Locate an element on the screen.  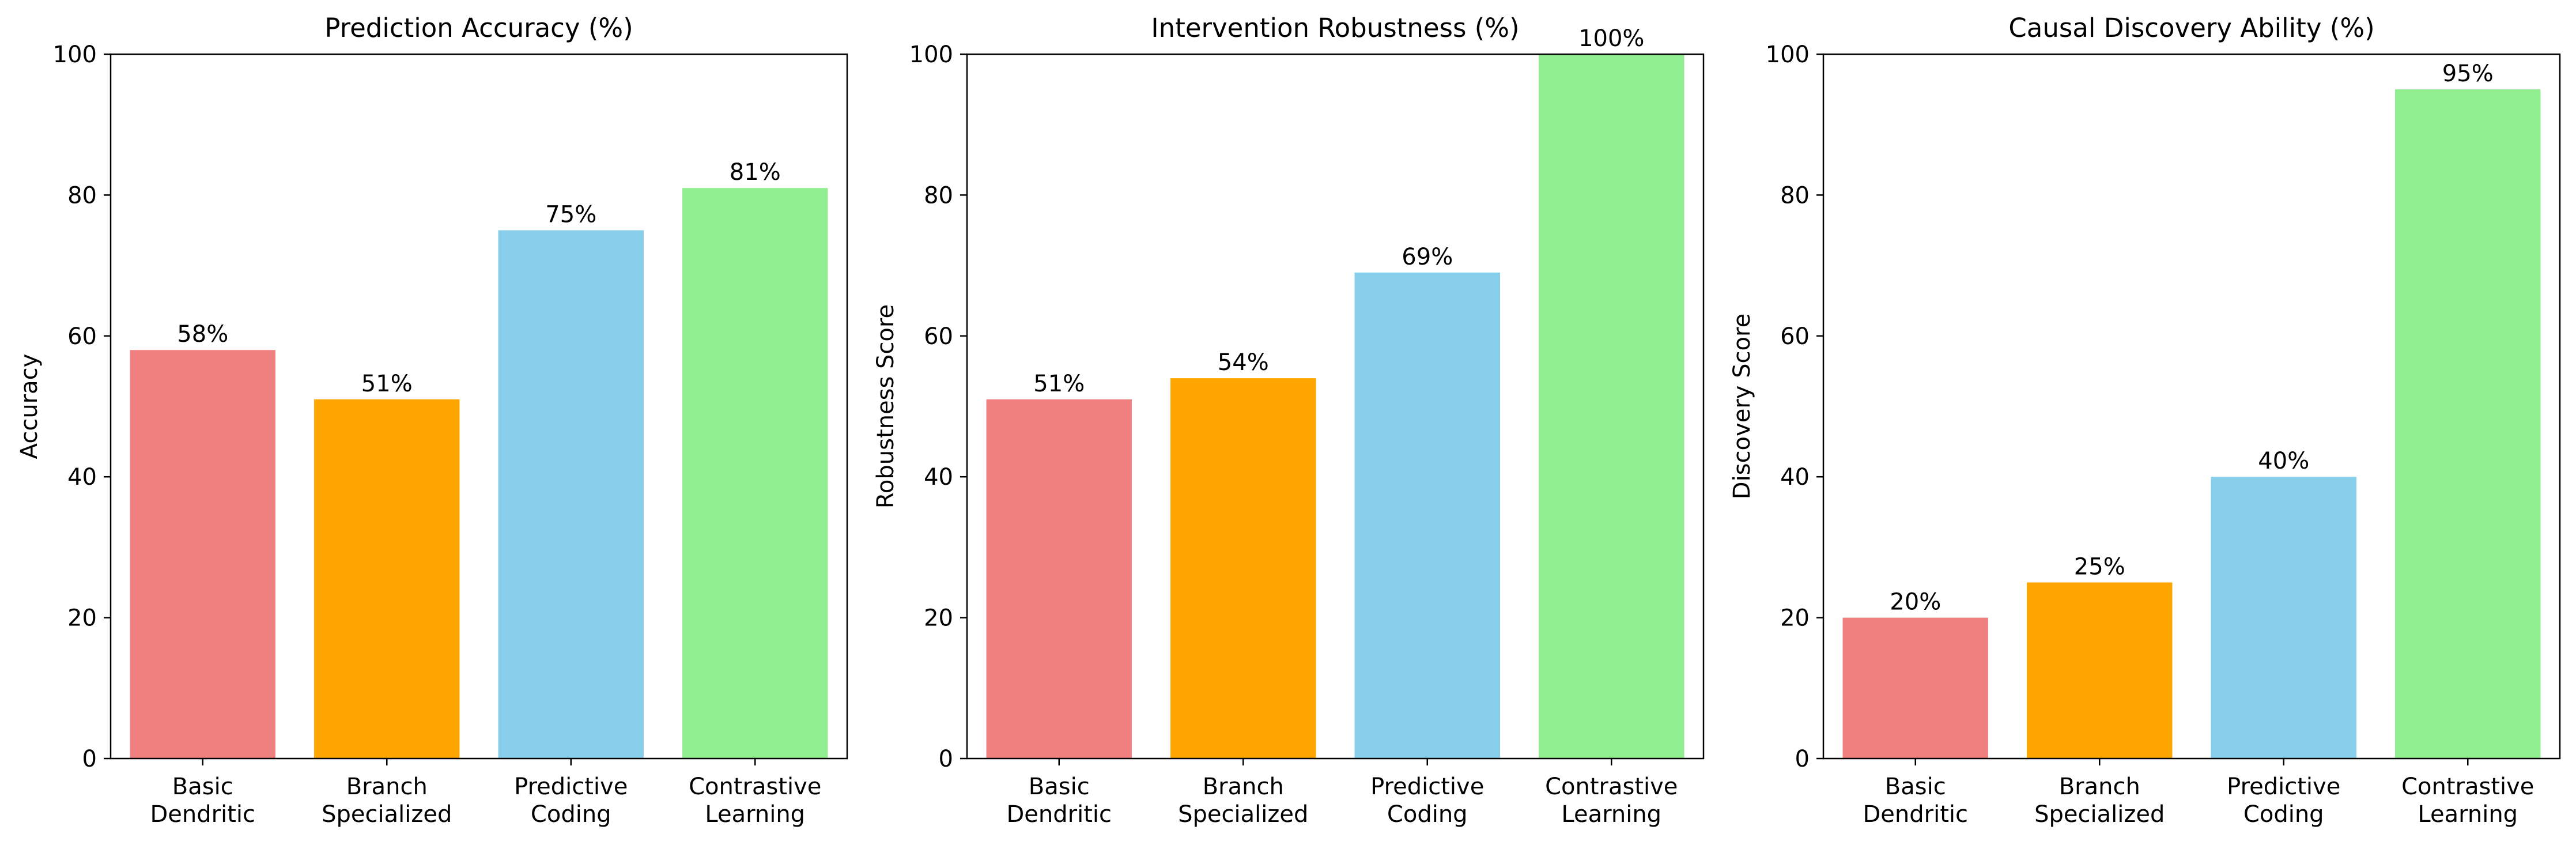
data-label: 54% is located at coordinates (1243, 363).